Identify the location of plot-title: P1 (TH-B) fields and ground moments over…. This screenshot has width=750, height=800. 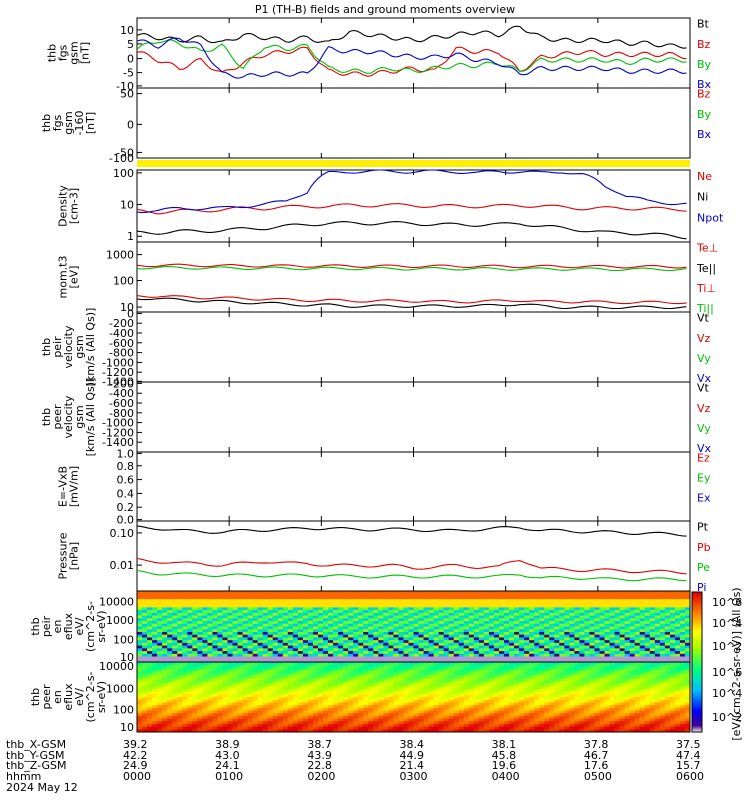
(385, 9).